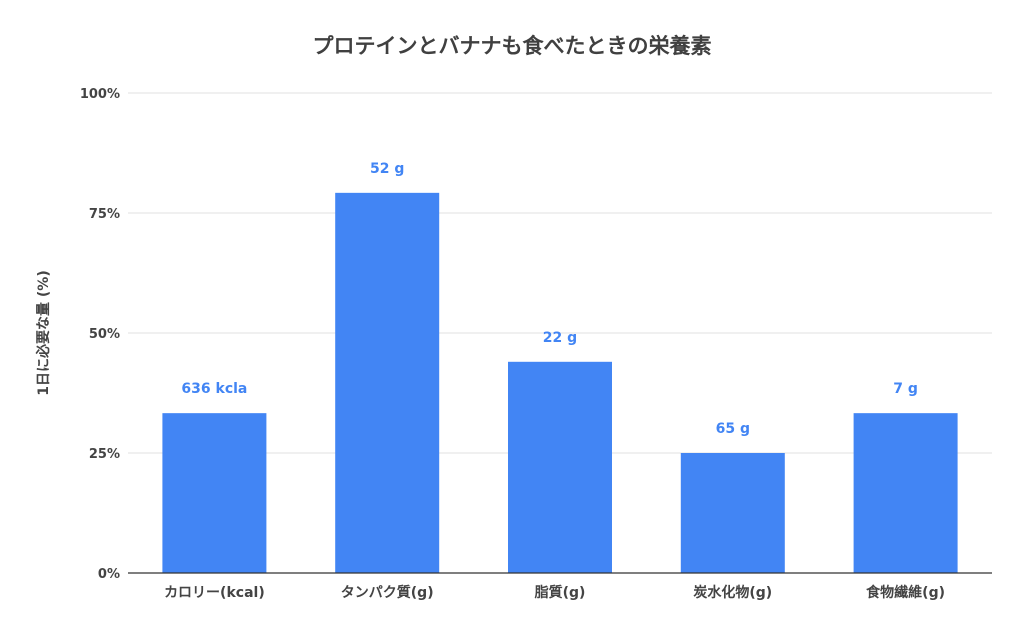 The width and height of the screenshot is (1024, 633). I want to click on data-label: 65 g, so click(733, 429).